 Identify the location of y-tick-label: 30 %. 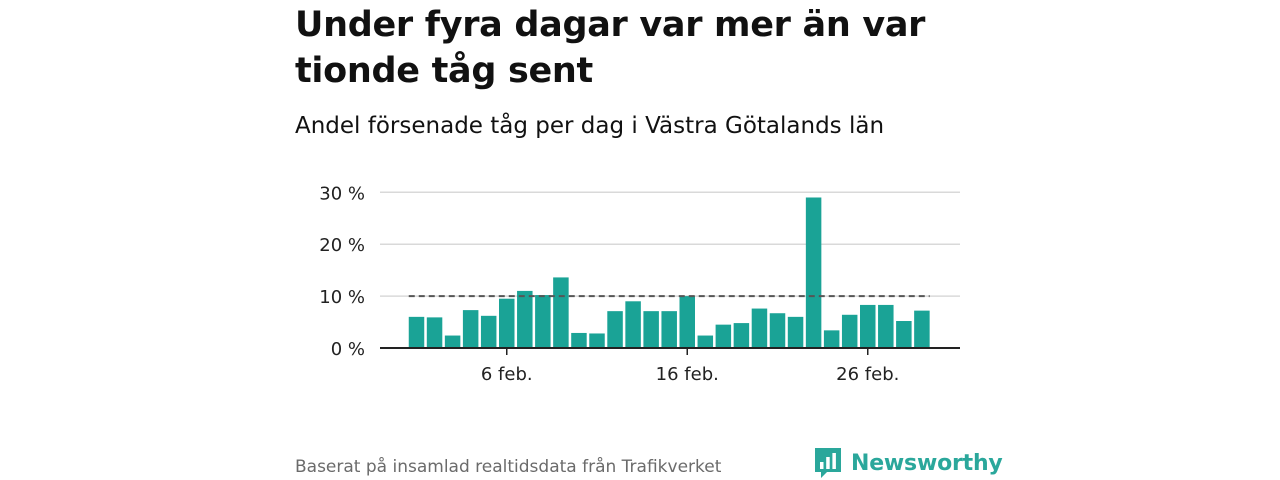
(342, 193).